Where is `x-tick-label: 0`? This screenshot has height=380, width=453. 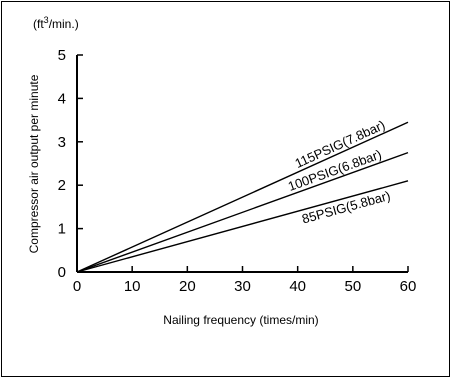 x-tick-label: 0 is located at coordinates (77, 286).